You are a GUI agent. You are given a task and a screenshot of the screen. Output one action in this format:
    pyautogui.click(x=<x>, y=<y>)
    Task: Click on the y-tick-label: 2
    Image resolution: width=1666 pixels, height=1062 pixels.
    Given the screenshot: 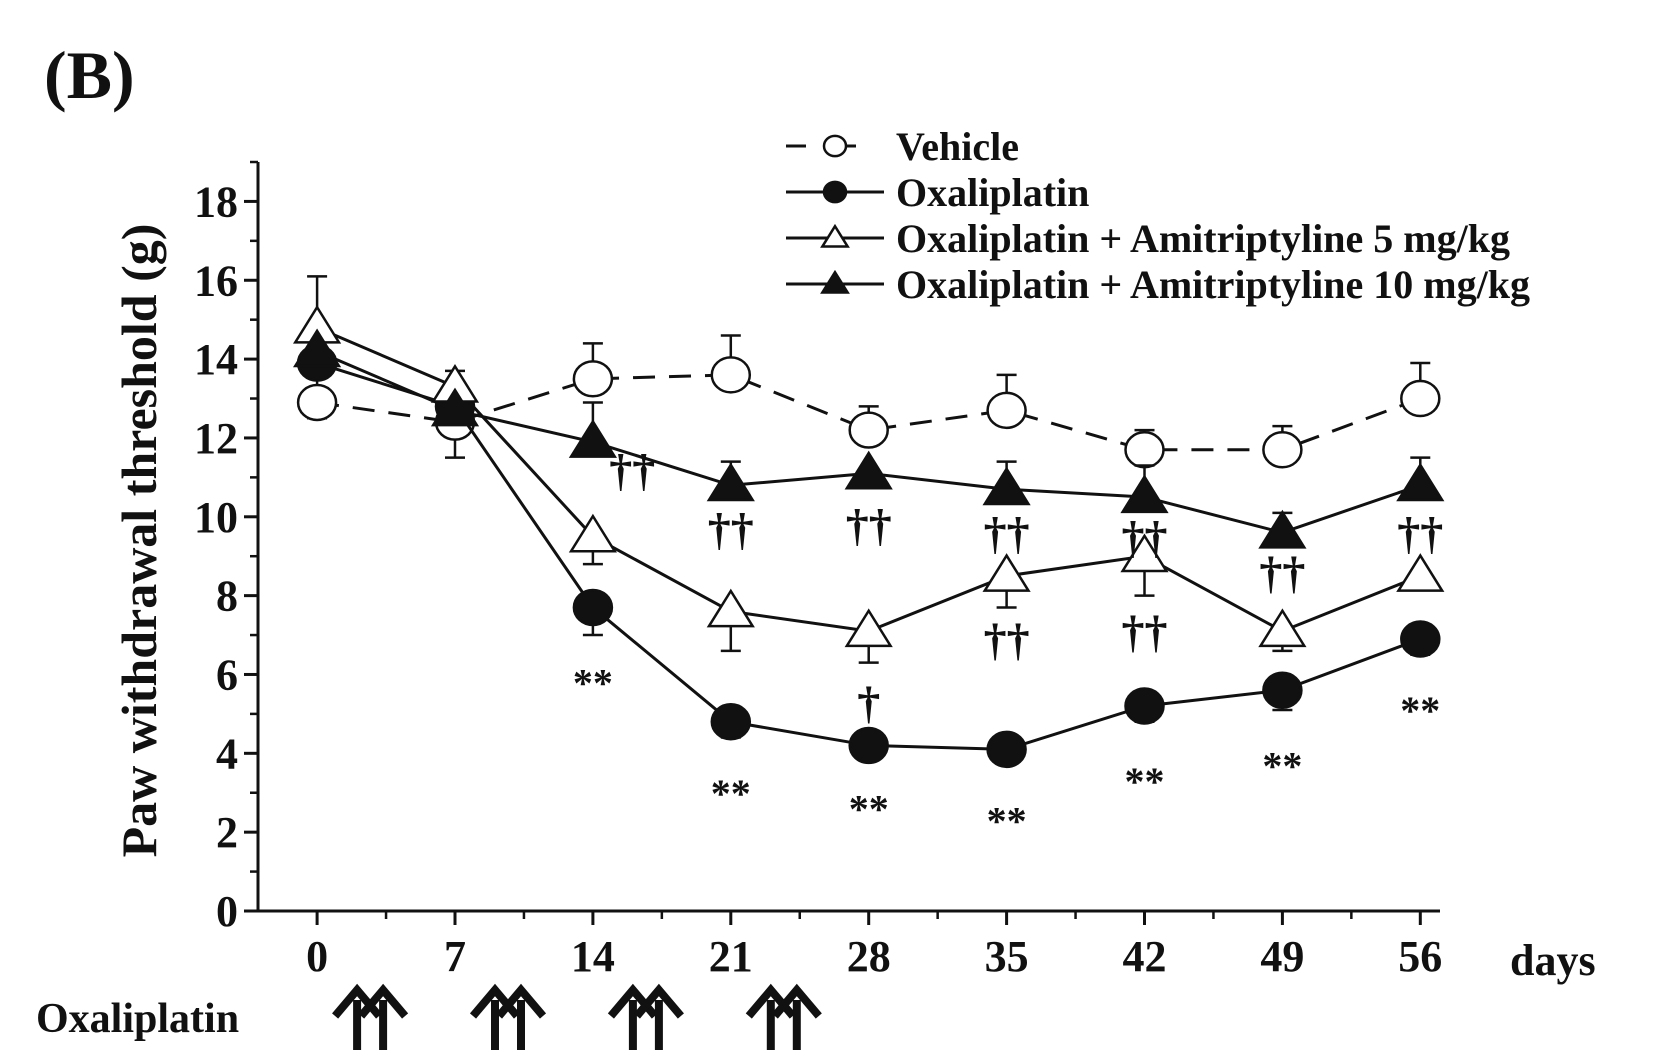 What is the action you would take?
    pyautogui.click(x=227, y=832)
    